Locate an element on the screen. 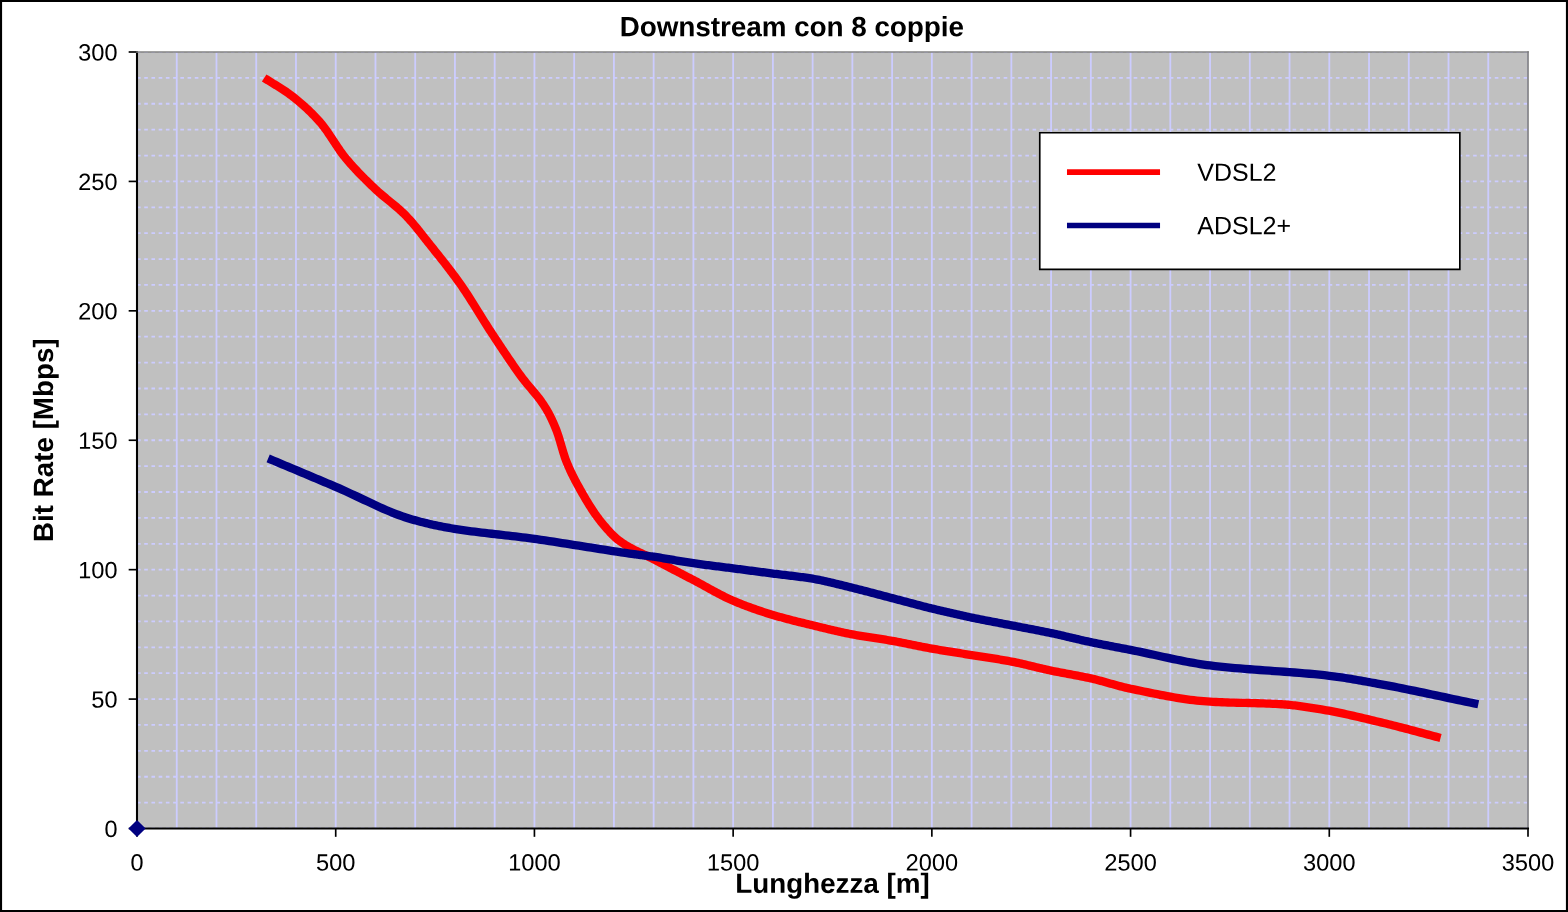 Image resolution: width=1568 pixels, height=912 pixels. y-tick-label: 300 is located at coordinates (98, 52).